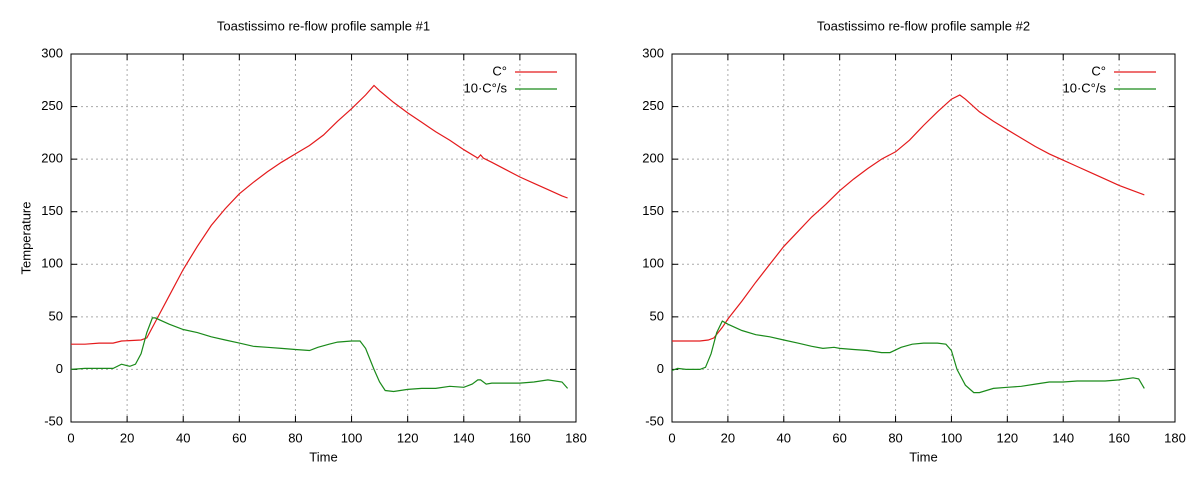 The height and width of the screenshot is (480, 1200). What do you see at coordinates (25, 238) in the screenshot?
I see `y-axis-label: Temperature` at bounding box center [25, 238].